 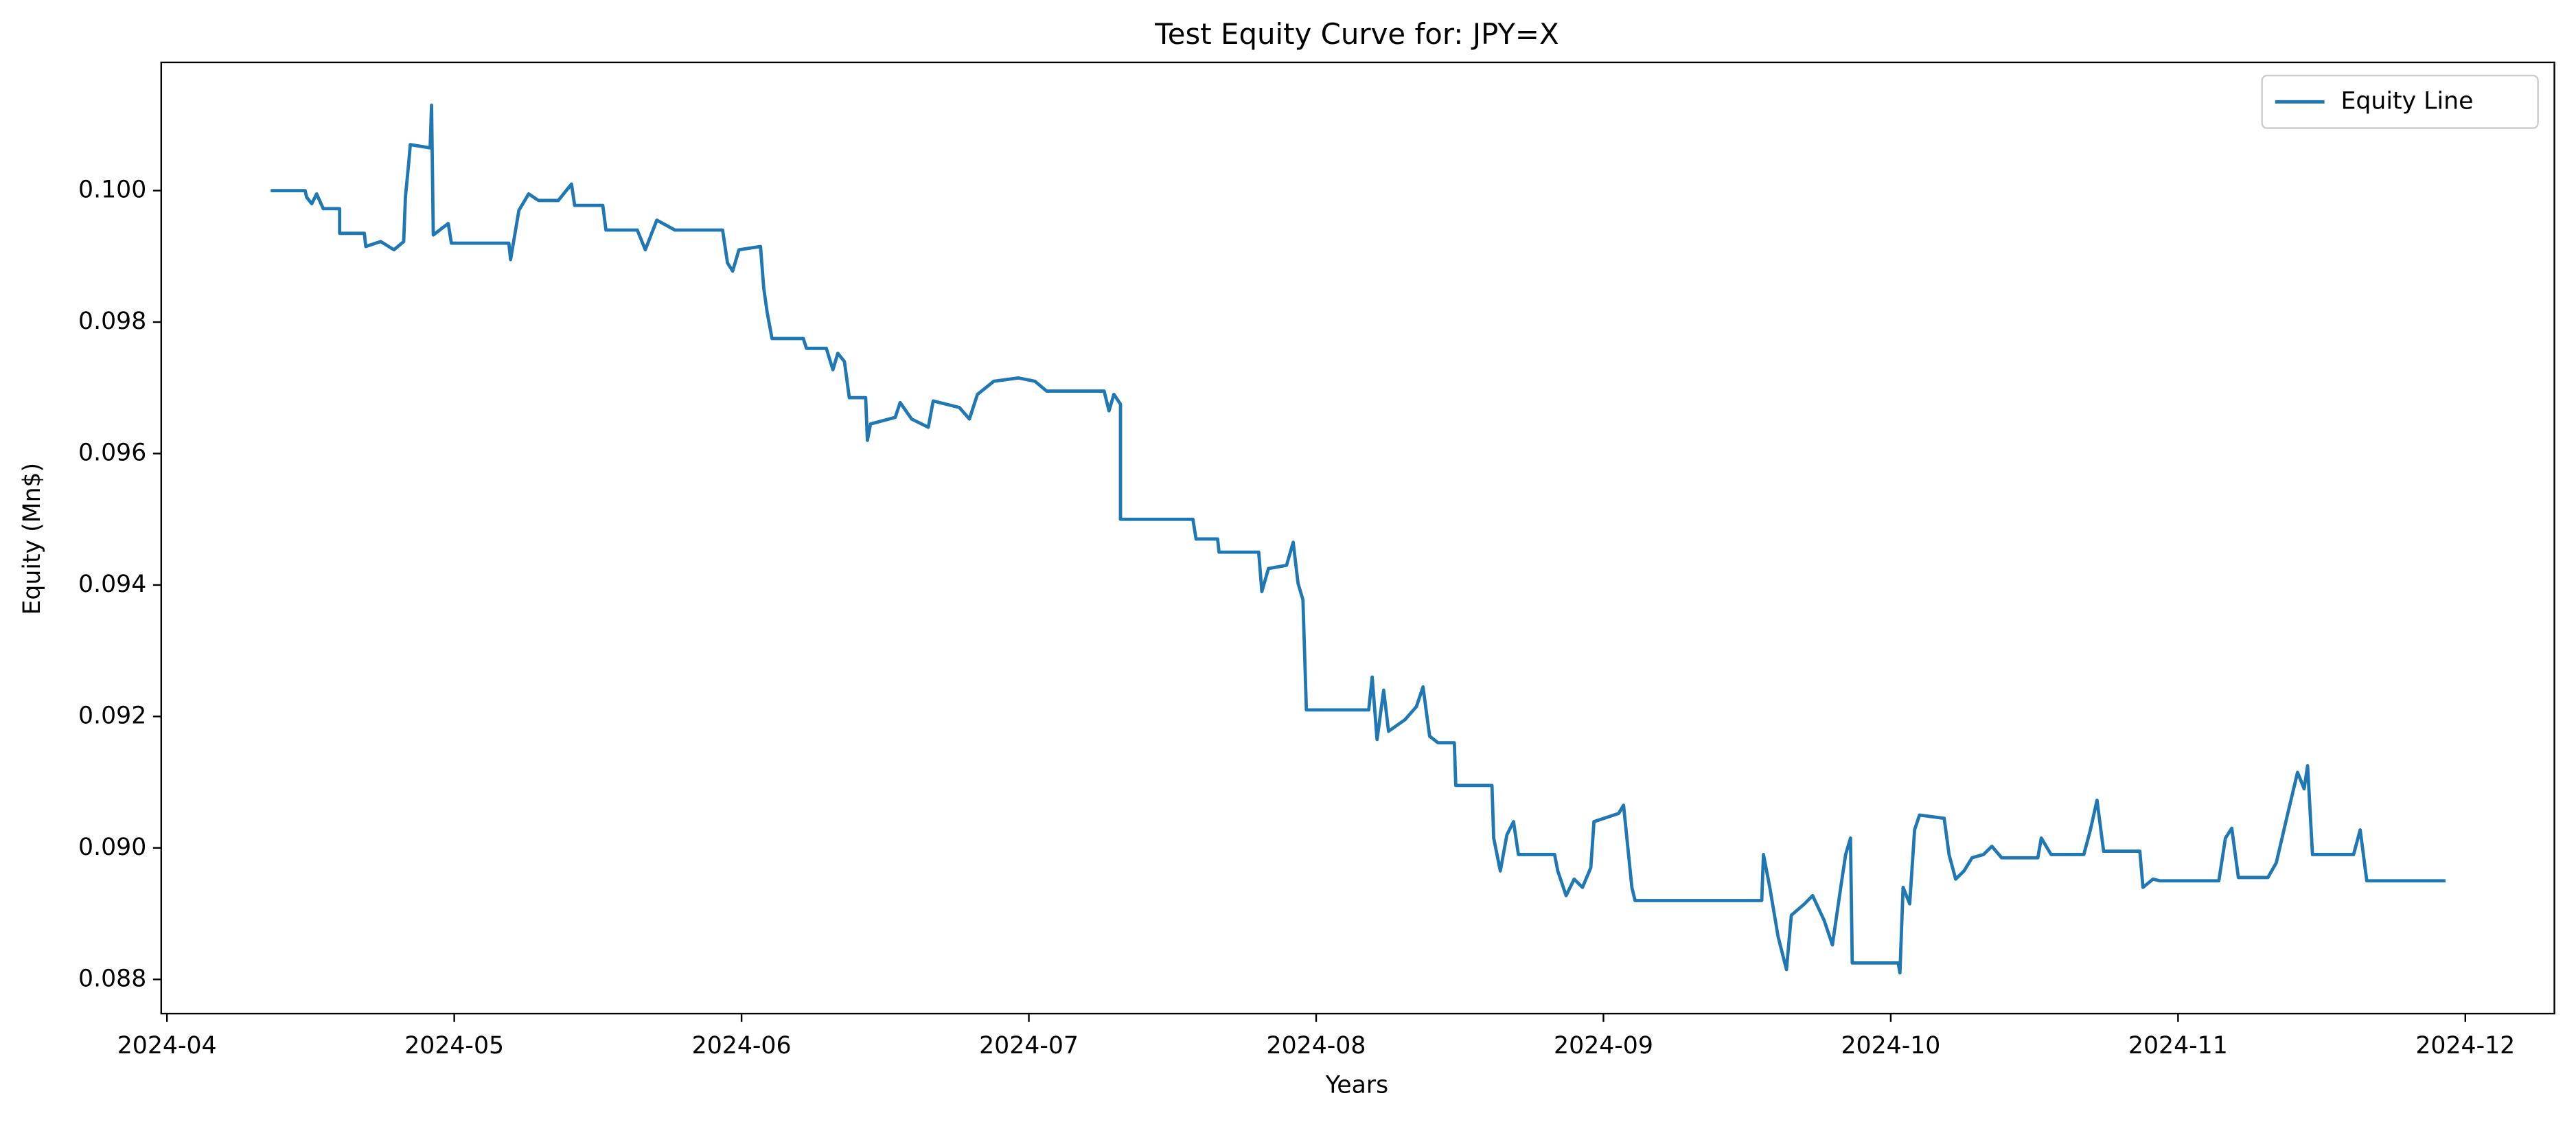 What do you see at coordinates (112, 584) in the screenshot?
I see `y-tick-label: 0.094` at bounding box center [112, 584].